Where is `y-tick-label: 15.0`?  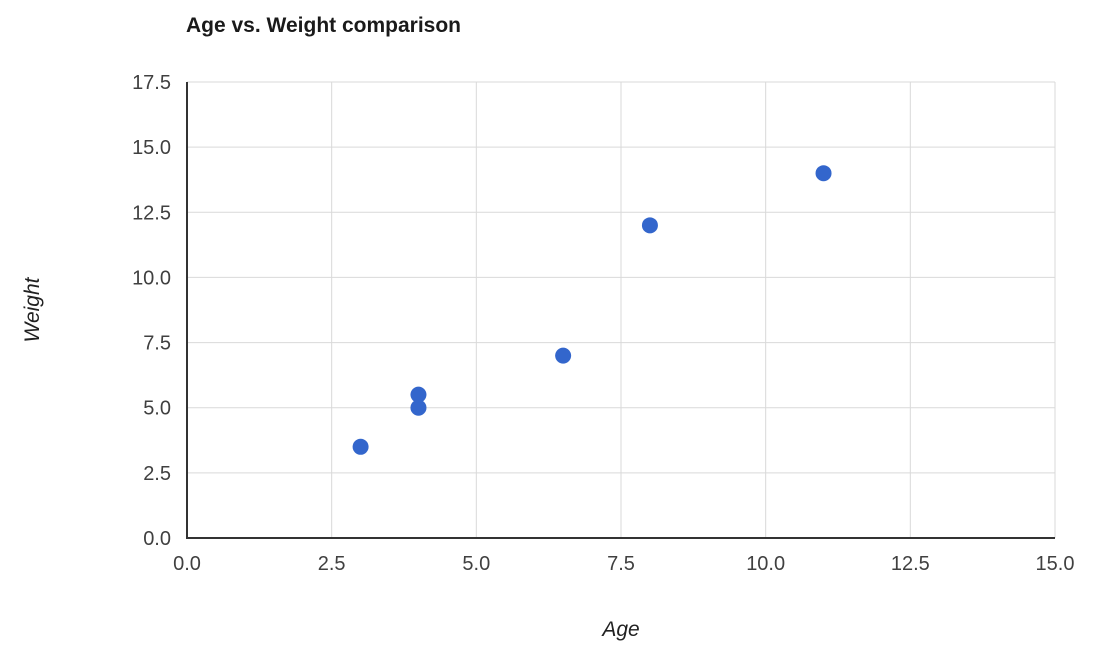 y-tick-label: 15.0 is located at coordinates (151, 148).